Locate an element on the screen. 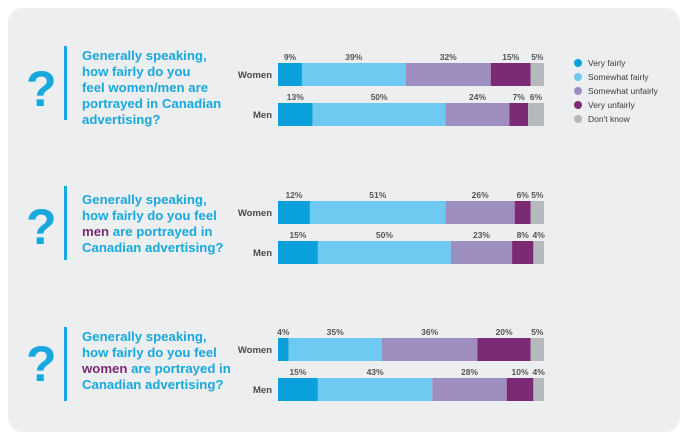 The image size is (690, 439). data-label: 12% is located at coordinates (293, 195).